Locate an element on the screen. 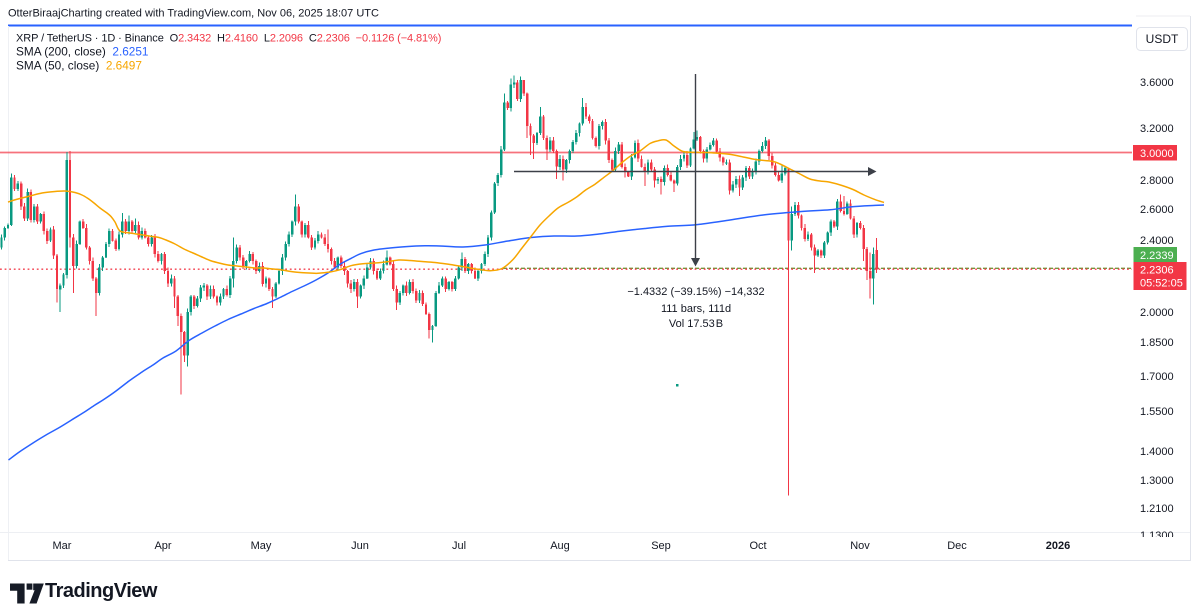  svg-text: 1.7000 is located at coordinates (1157, 377).